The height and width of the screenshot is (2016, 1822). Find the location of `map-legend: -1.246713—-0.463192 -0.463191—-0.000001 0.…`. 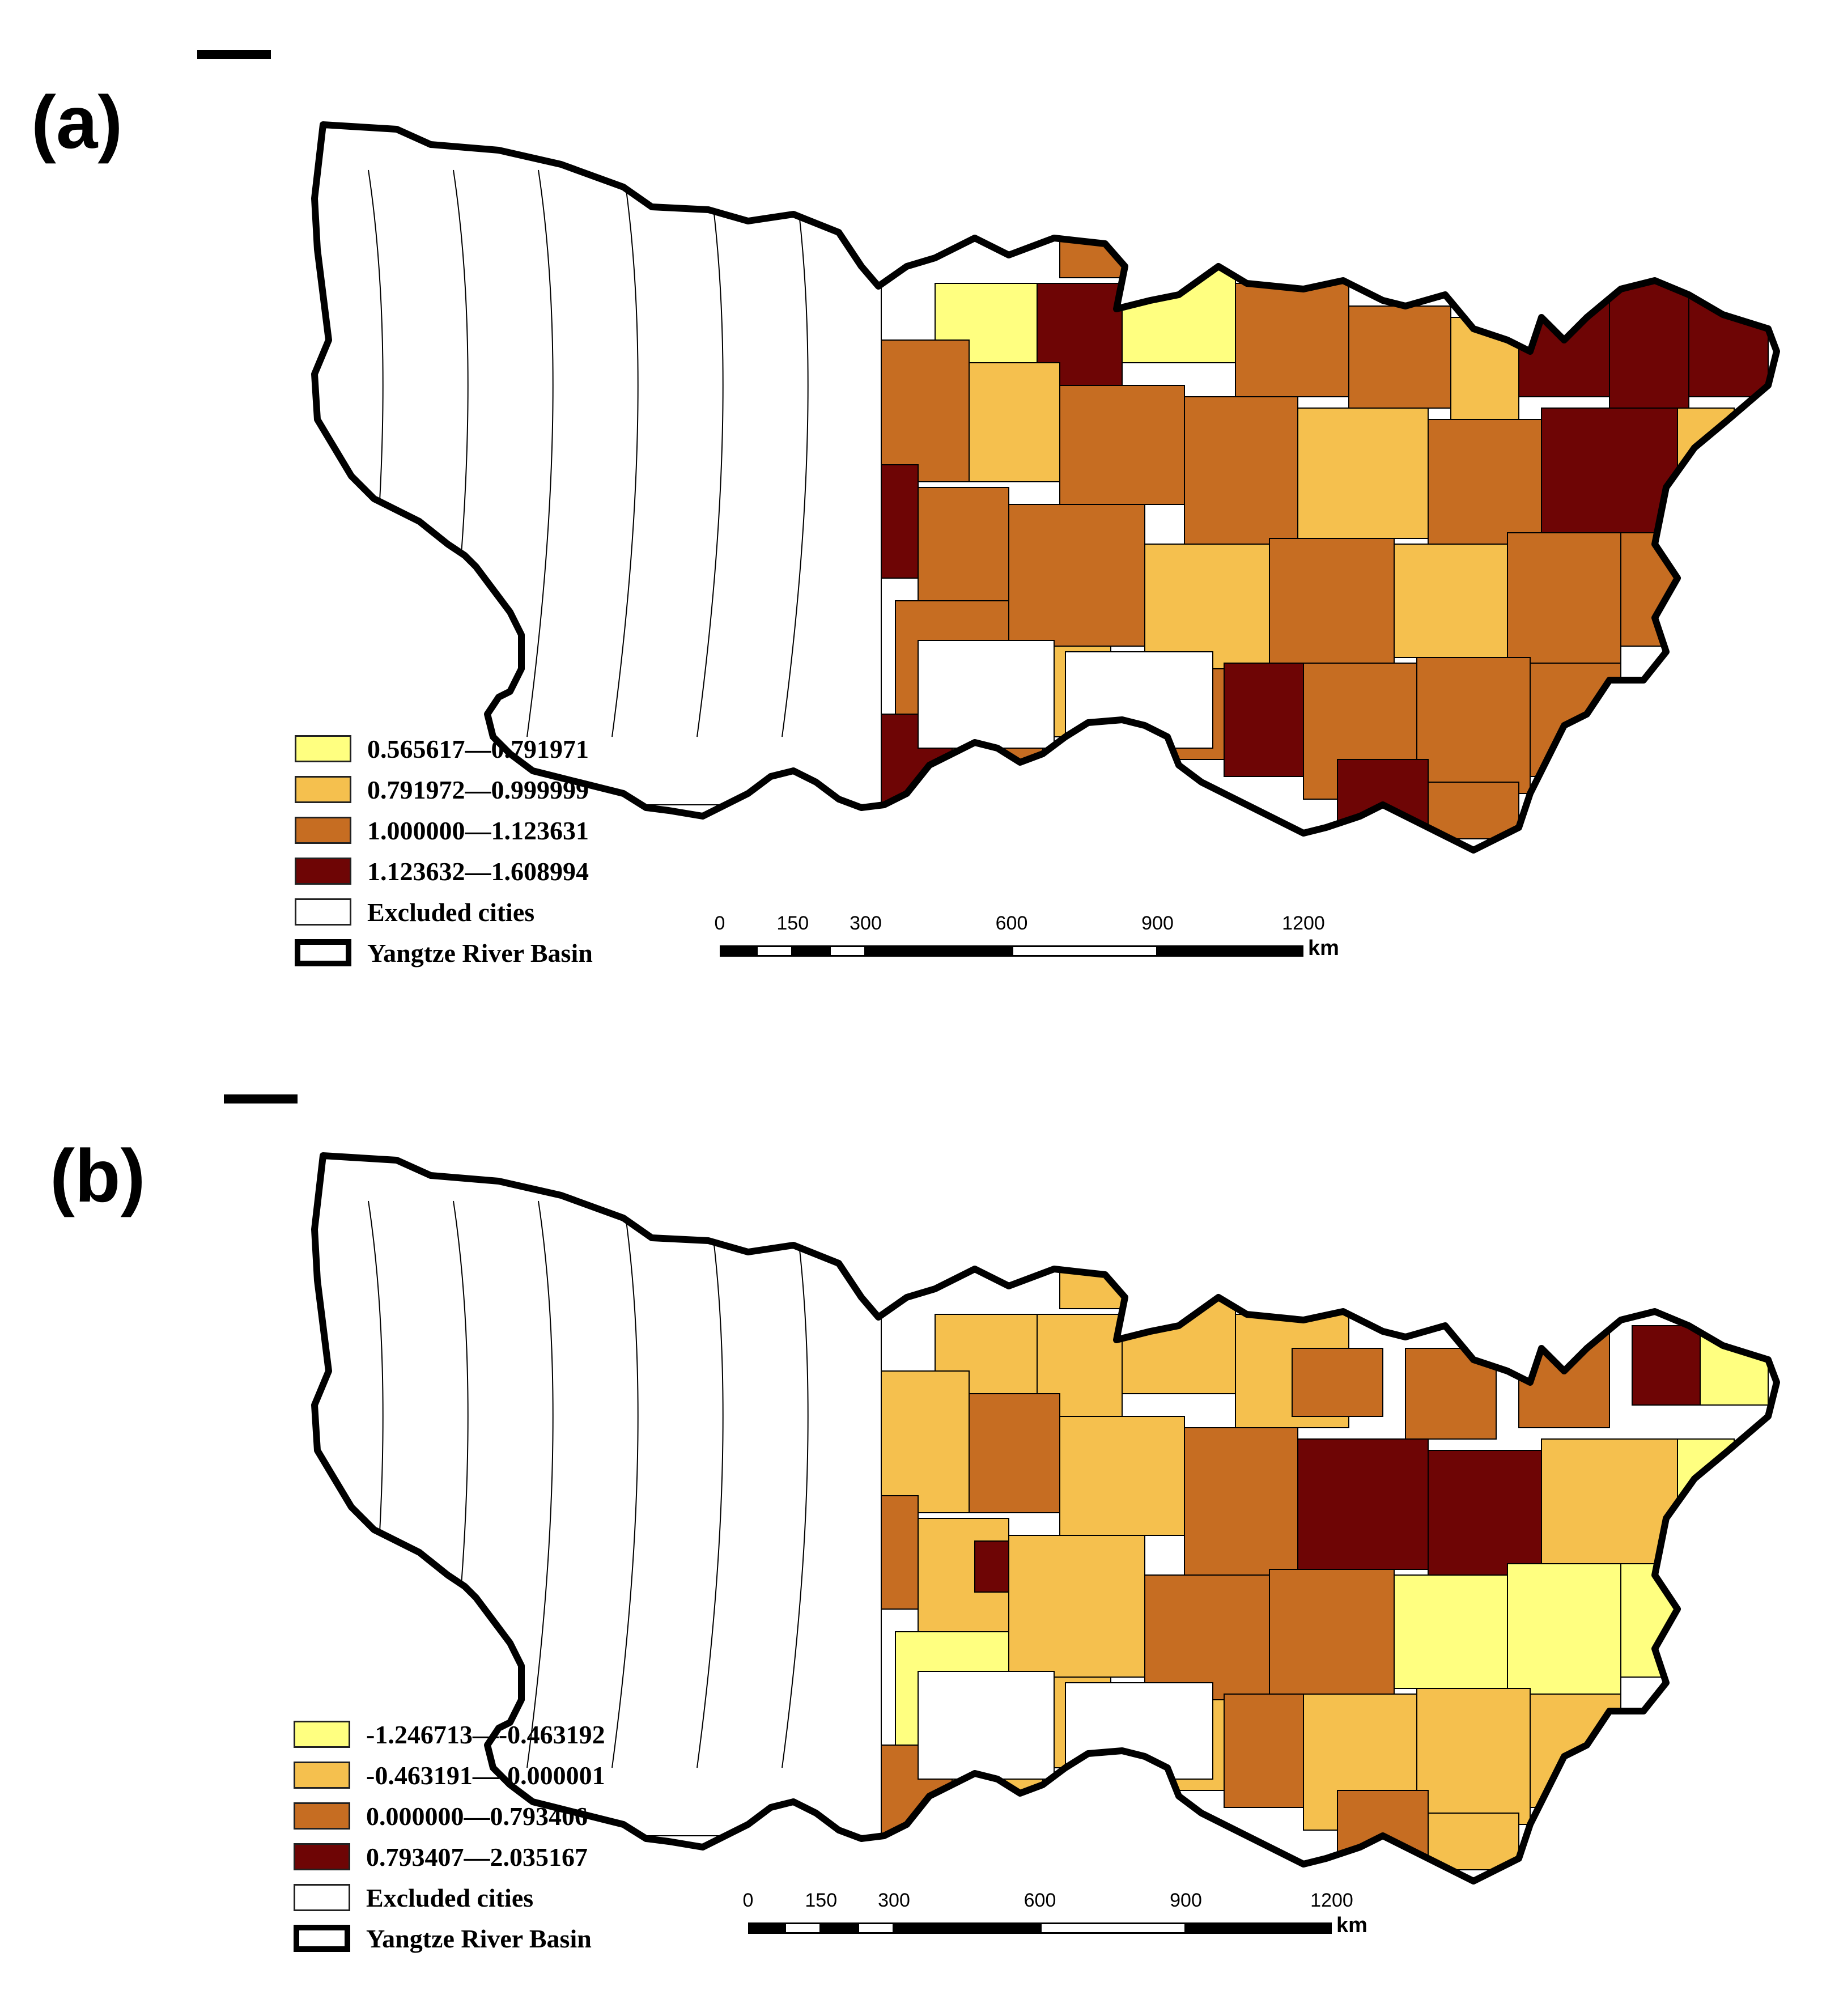

map-legend: -1.246713—-0.463192 -0.463191—-0.000001 0.… is located at coordinates (450, 1836).